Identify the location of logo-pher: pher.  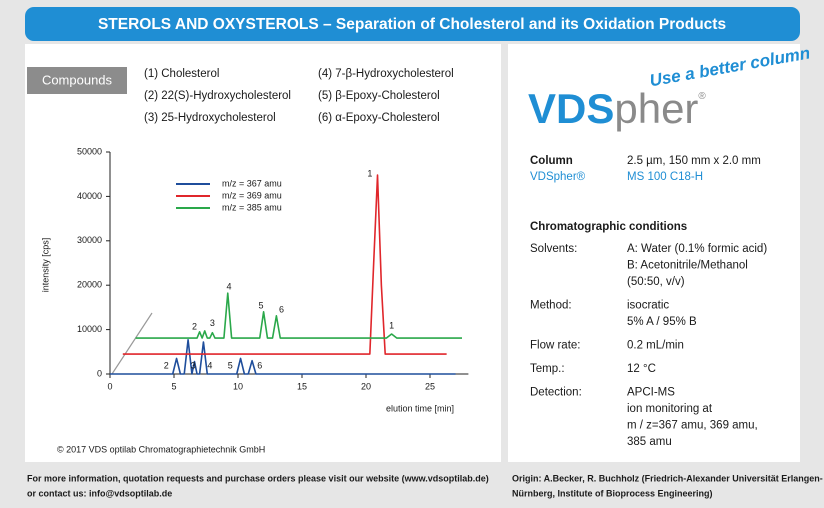
(656, 108).